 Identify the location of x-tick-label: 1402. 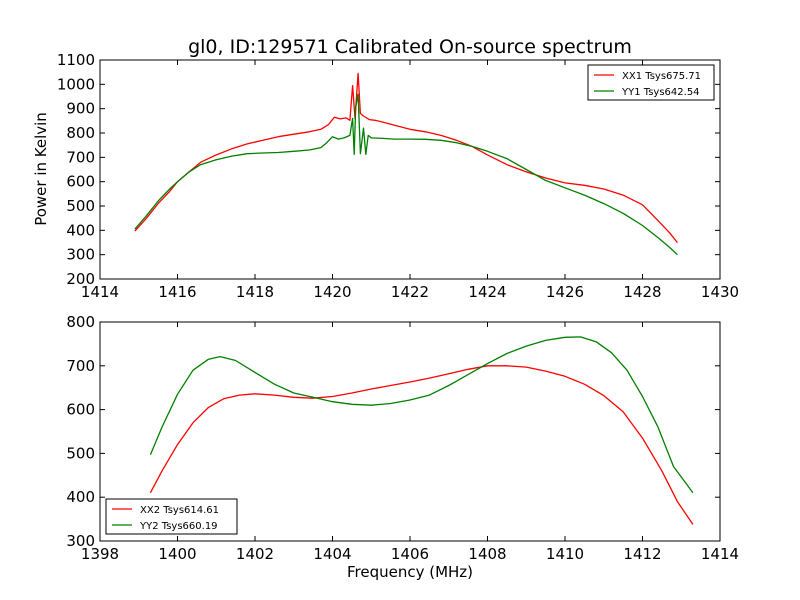
(255, 554).